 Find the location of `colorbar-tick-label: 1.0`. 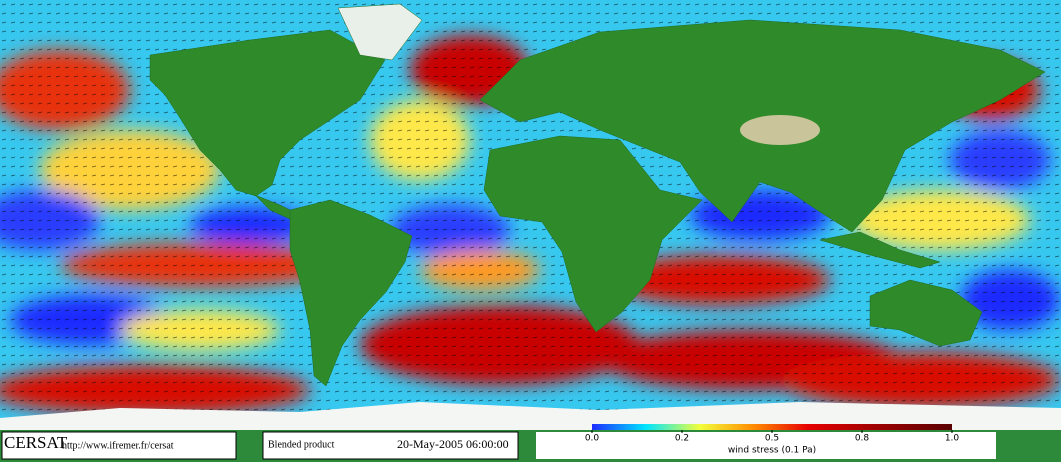

colorbar-tick-label: 1.0 is located at coordinates (952, 439).